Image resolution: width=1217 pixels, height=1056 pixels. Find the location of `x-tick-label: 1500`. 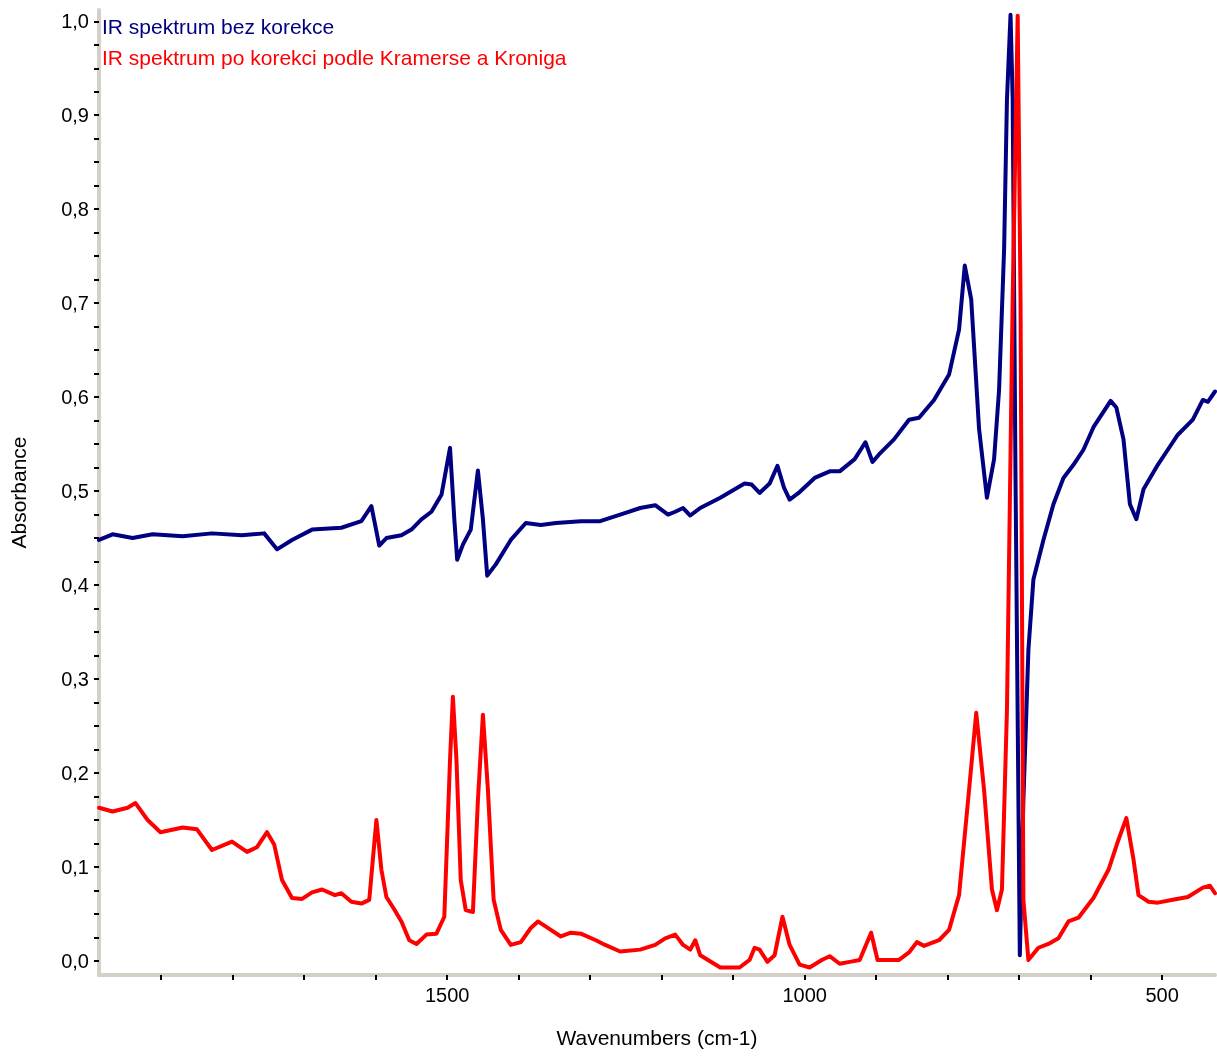

x-tick-label: 1500 is located at coordinates (447, 995).